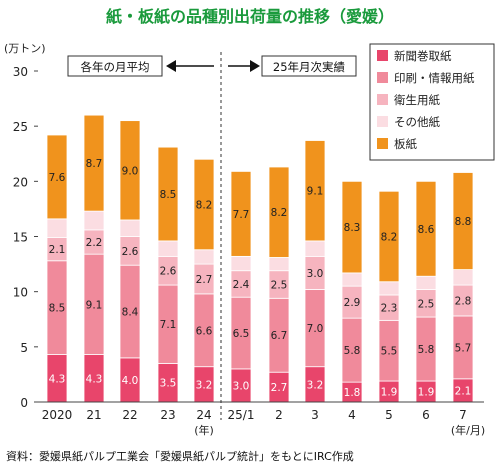 The width and height of the screenshot is (500, 470). Describe the element at coordinates (389, 309) in the screenshot. I see `bar-value-label: 2.3` at that location.